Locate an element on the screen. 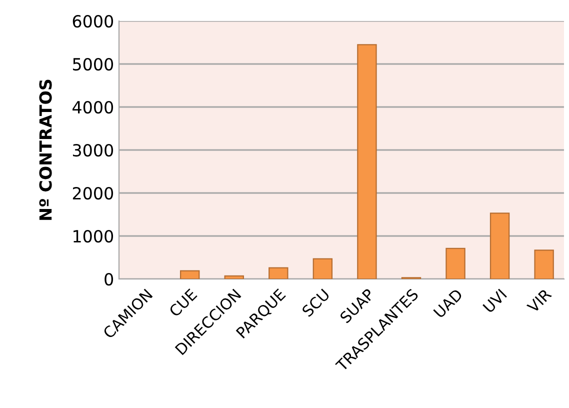  x-tick-label: VIR is located at coordinates (539, 301).